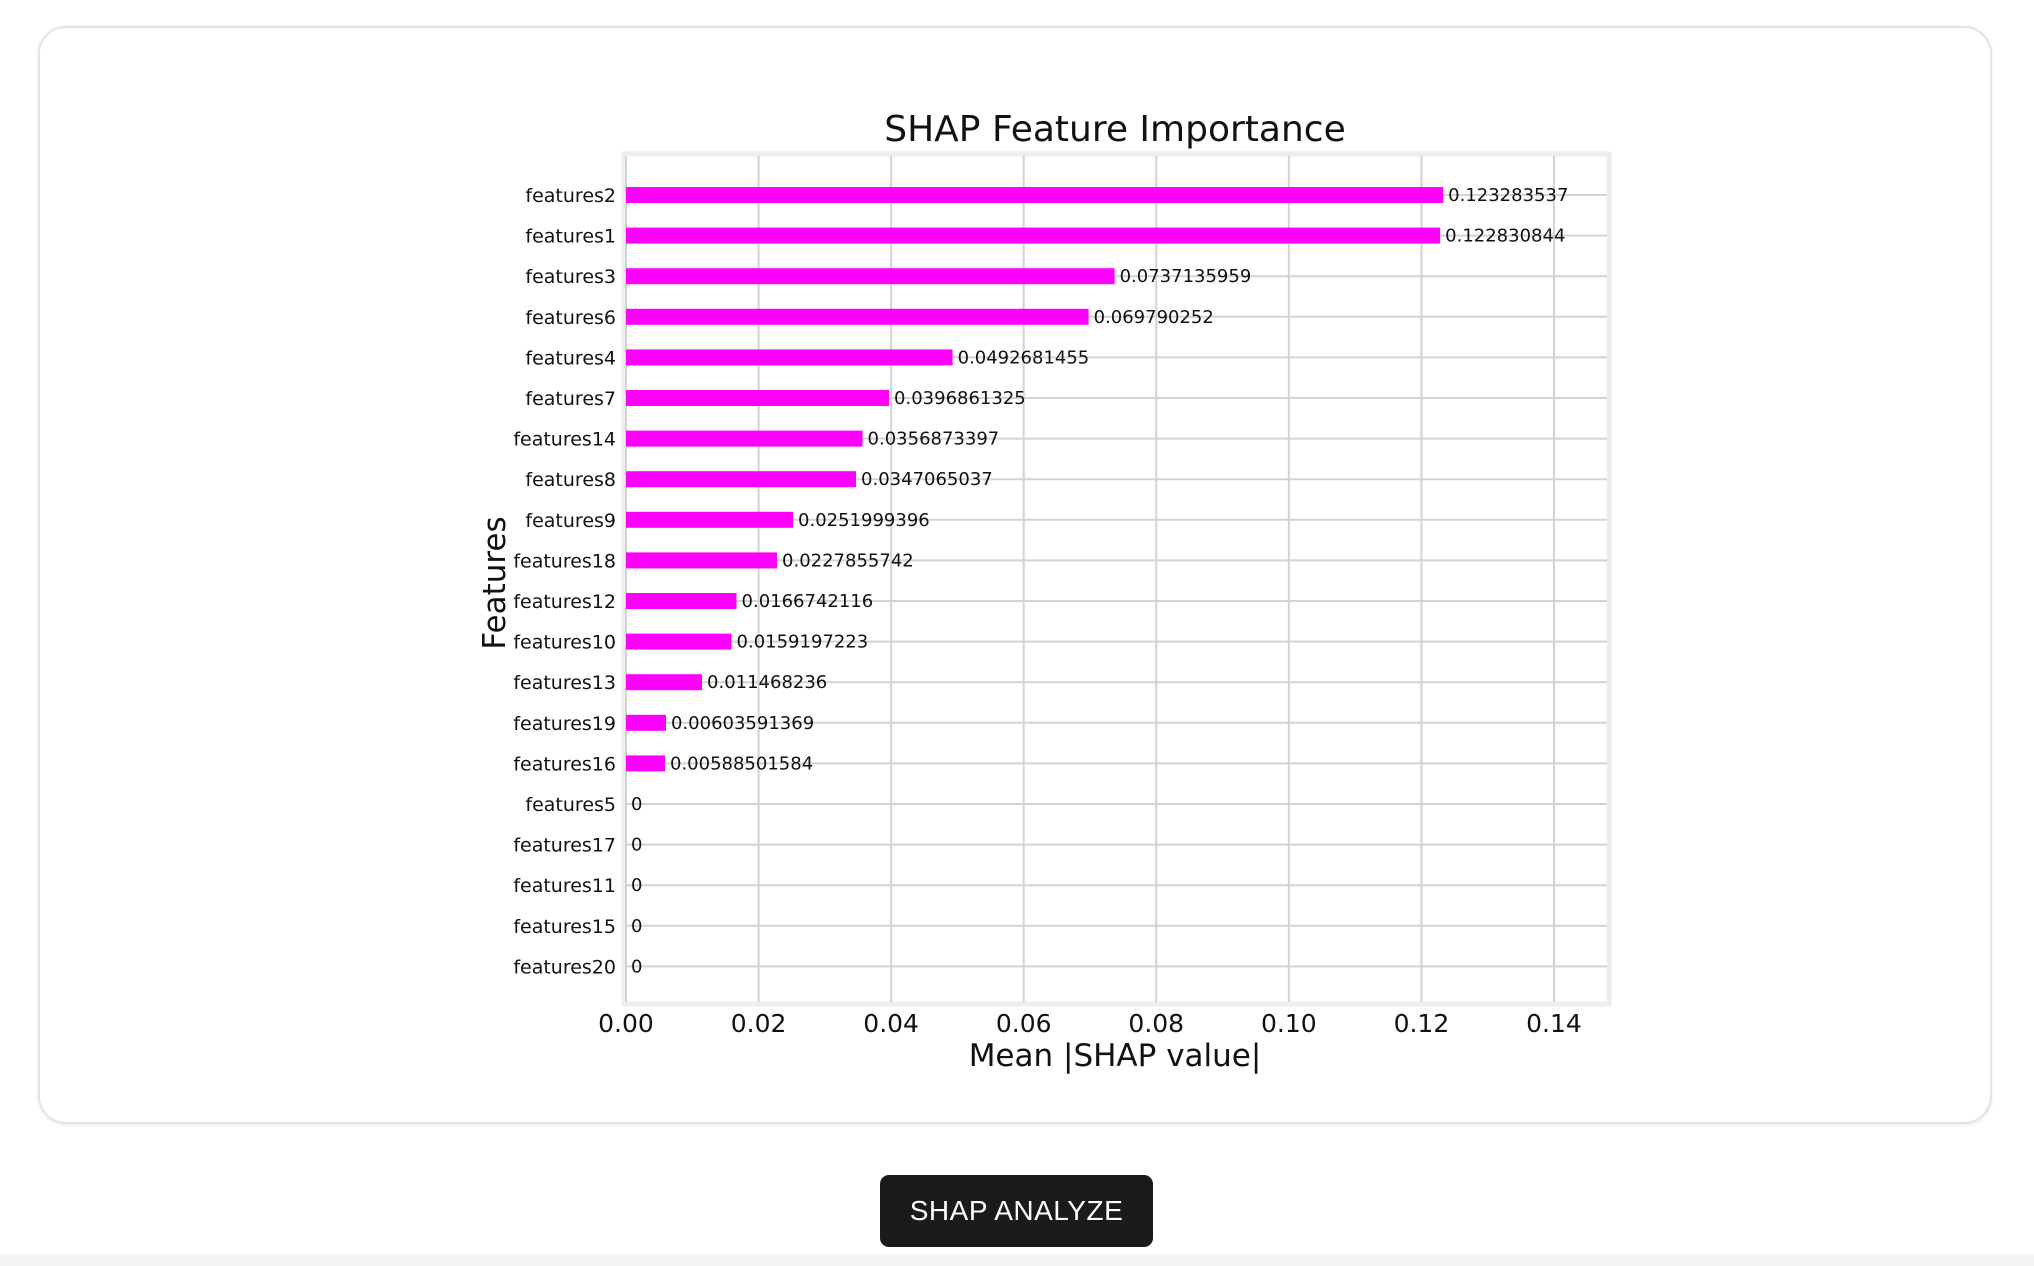 The width and height of the screenshot is (2034, 1266). What do you see at coordinates (1016, 1211) in the screenshot?
I see `shap-analyze-button: SHAP ANALYZE` at bounding box center [1016, 1211].